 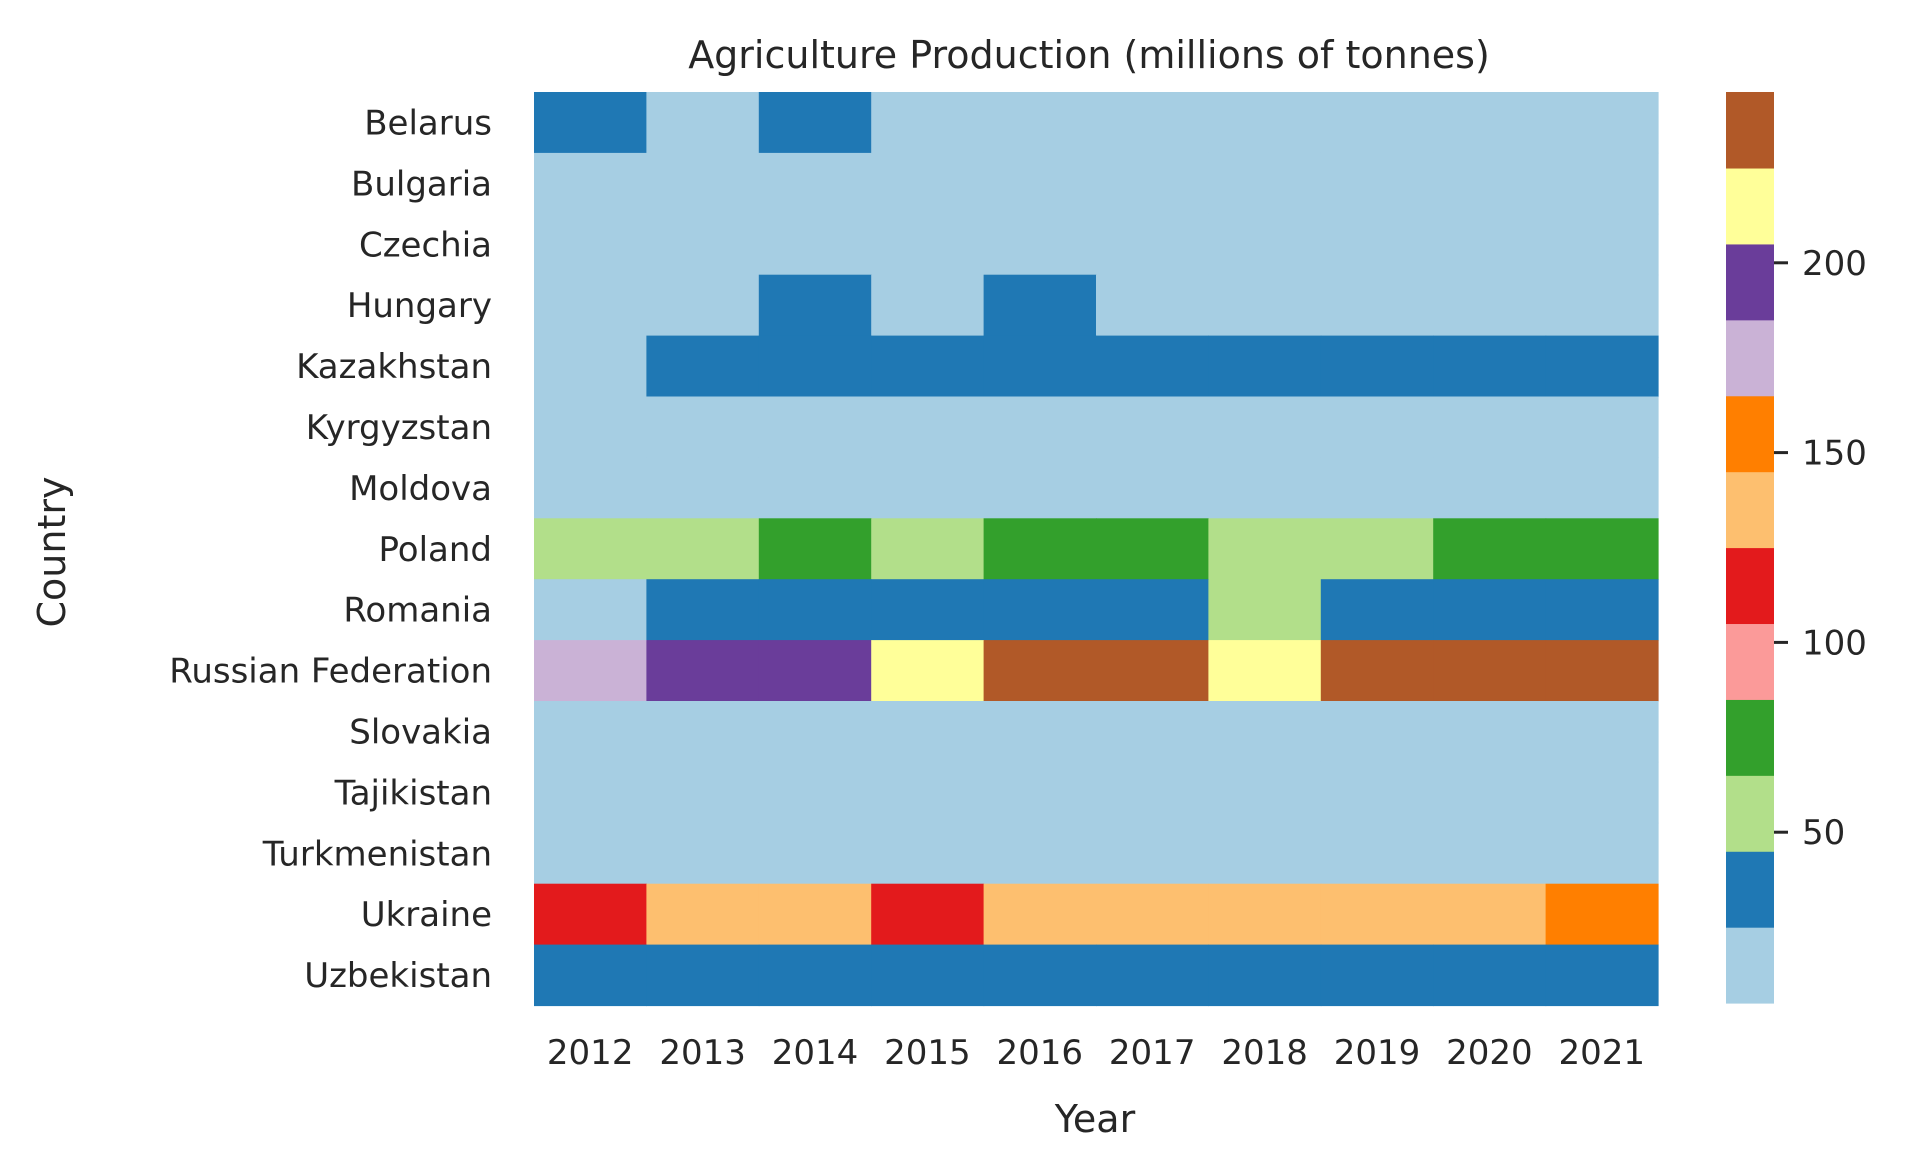 I want to click on x-tick-label: 2019, so click(x=1377, y=1053).